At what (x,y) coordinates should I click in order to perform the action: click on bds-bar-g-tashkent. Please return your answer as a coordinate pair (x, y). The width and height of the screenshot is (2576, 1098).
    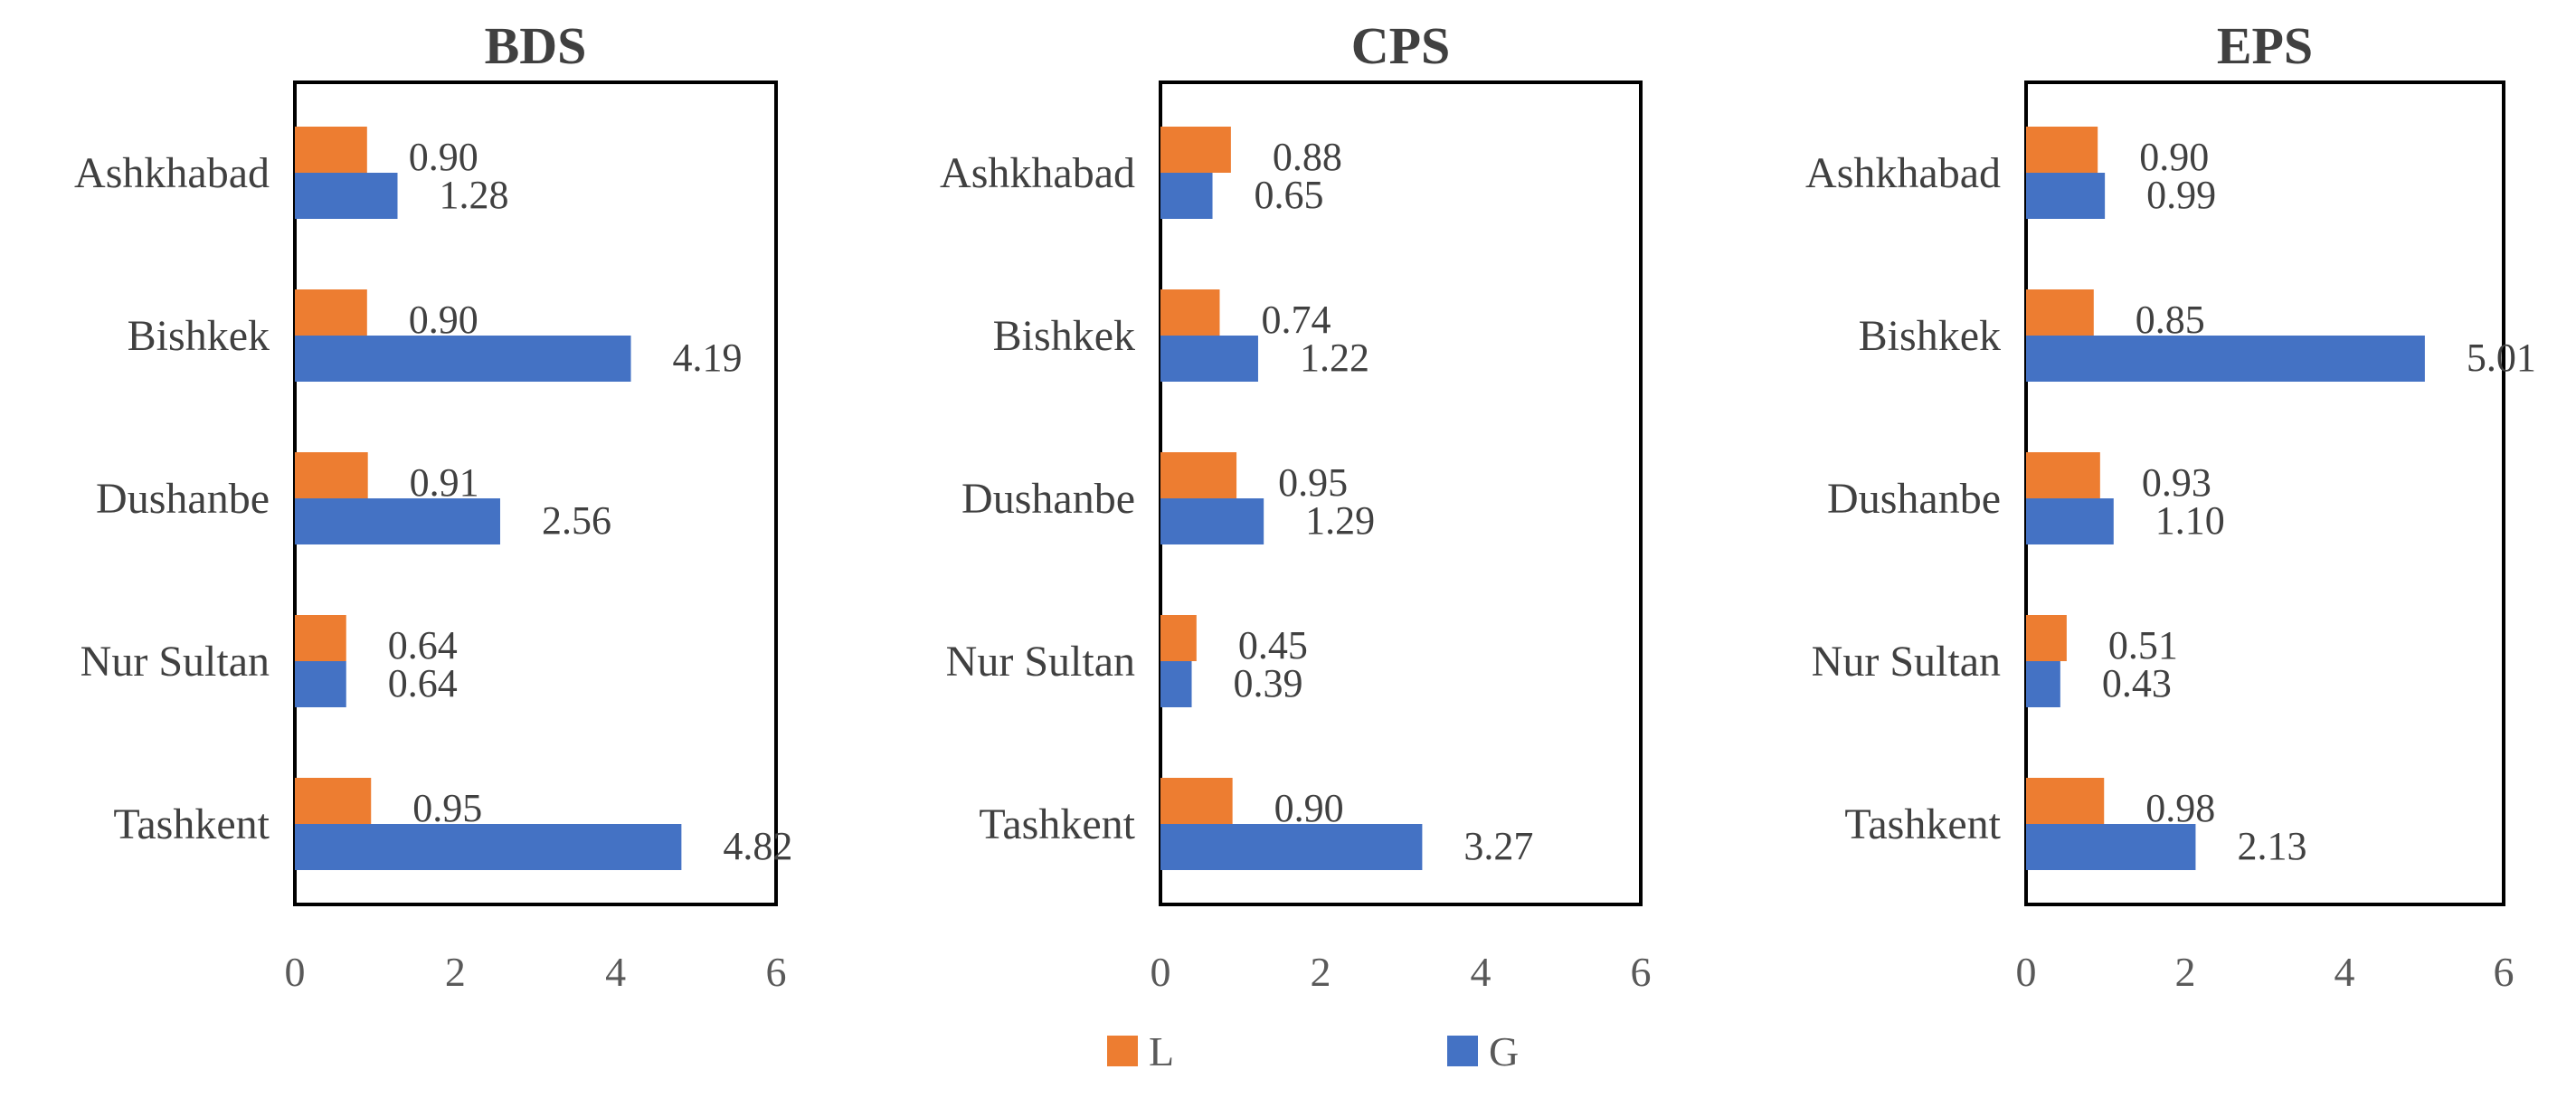
    Looking at the image, I should click on (488, 847).